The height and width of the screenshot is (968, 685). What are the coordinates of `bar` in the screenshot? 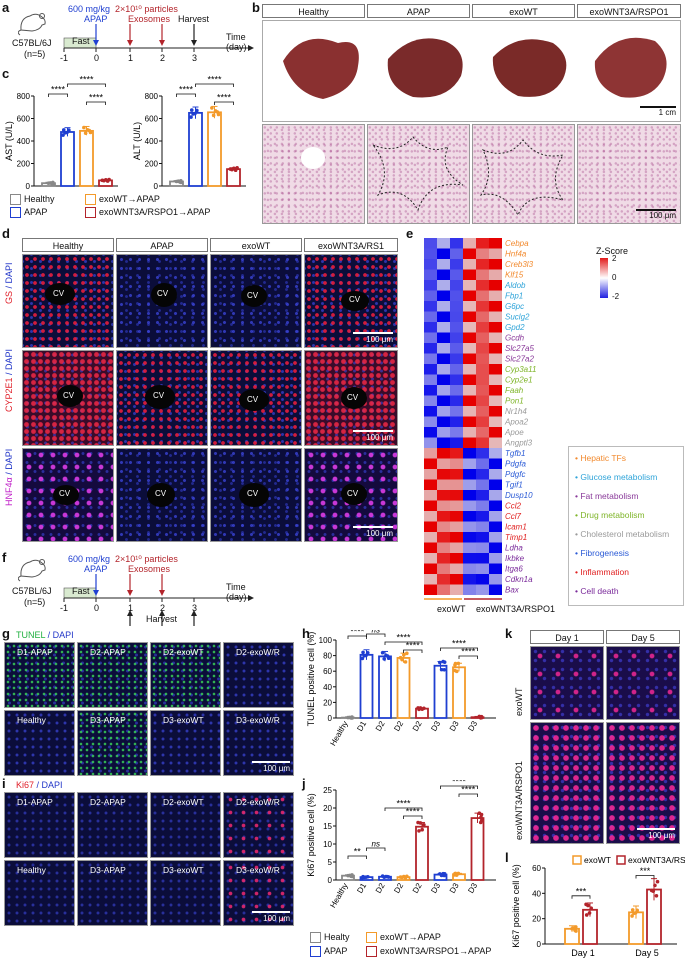 It's located at (459, 692).